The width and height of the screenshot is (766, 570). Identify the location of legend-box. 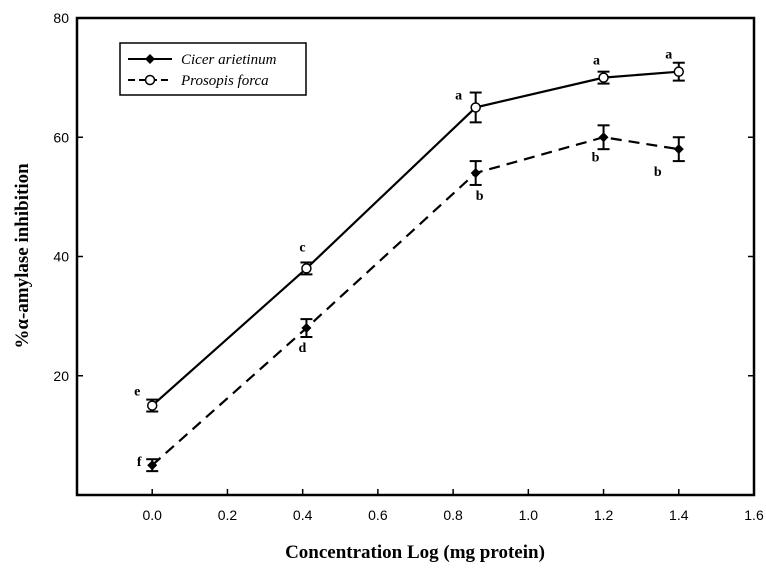
(213, 69).